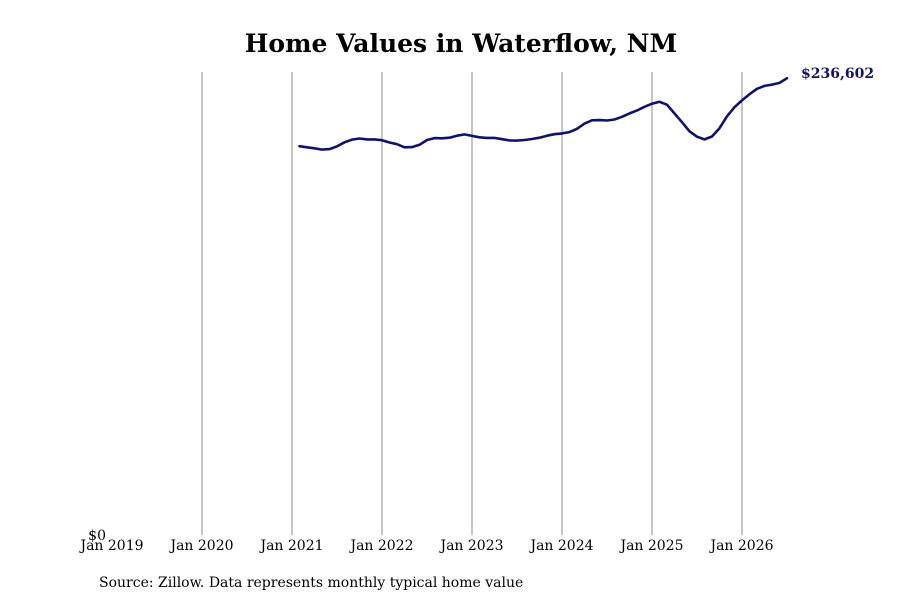  I want to click on series-line, so click(543, 113).